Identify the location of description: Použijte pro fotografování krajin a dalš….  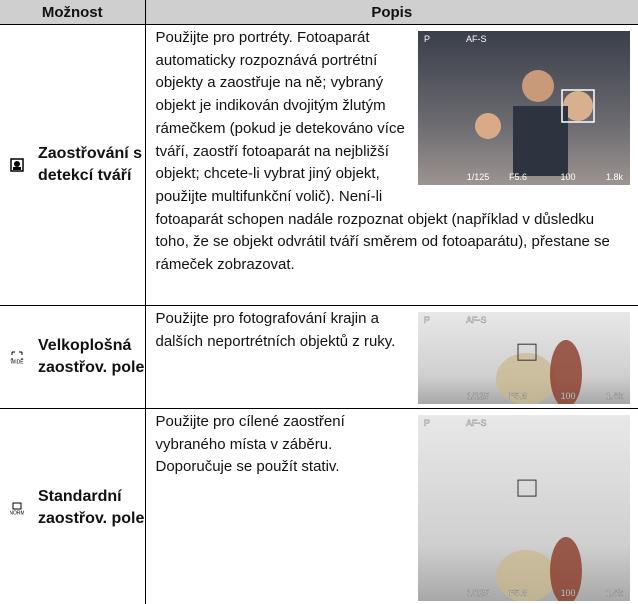
(275, 330).